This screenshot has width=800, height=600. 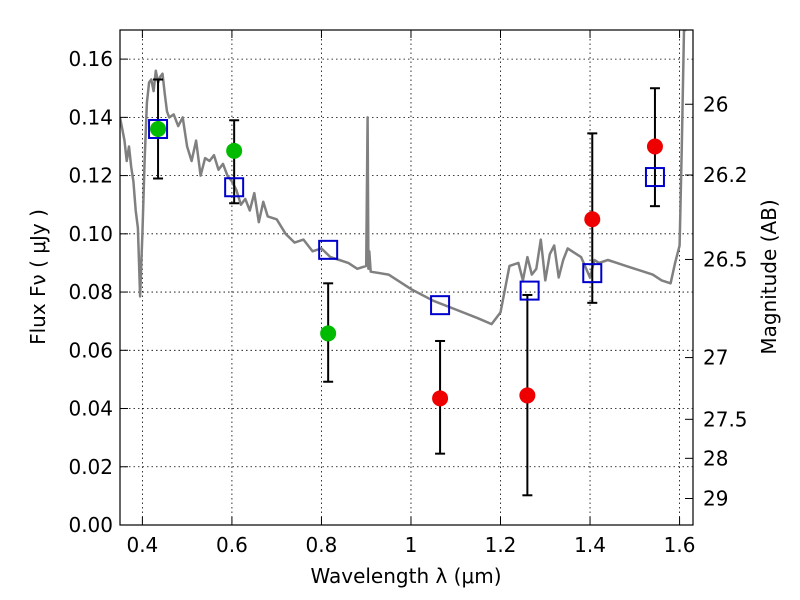 I want to click on y-tick-label: 0.02, so click(x=90, y=467).